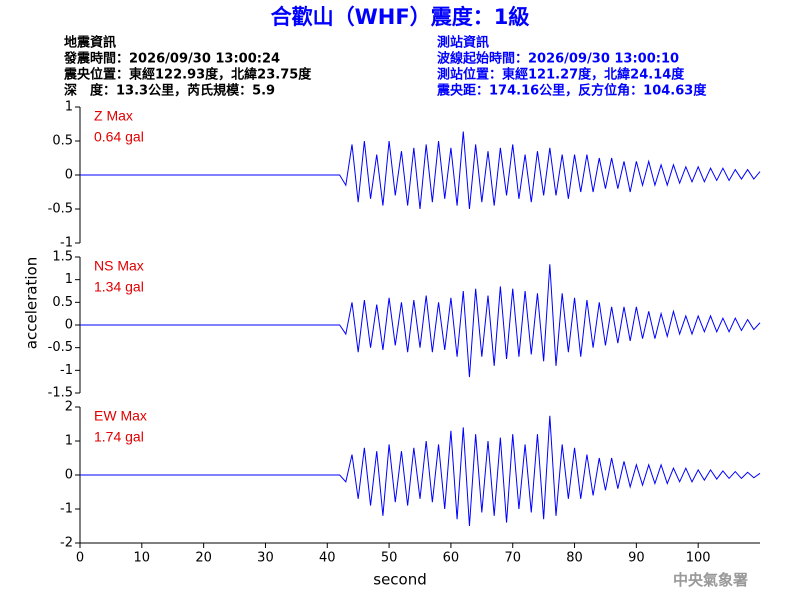 The image size is (800, 600). Describe the element at coordinates (463, 43) in the screenshot. I see `info-line: 測站資訊` at that location.